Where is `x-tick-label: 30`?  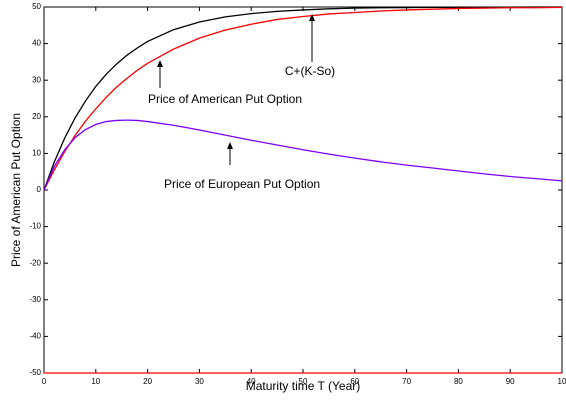
x-tick-label: 30 is located at coordinates (199, 381).